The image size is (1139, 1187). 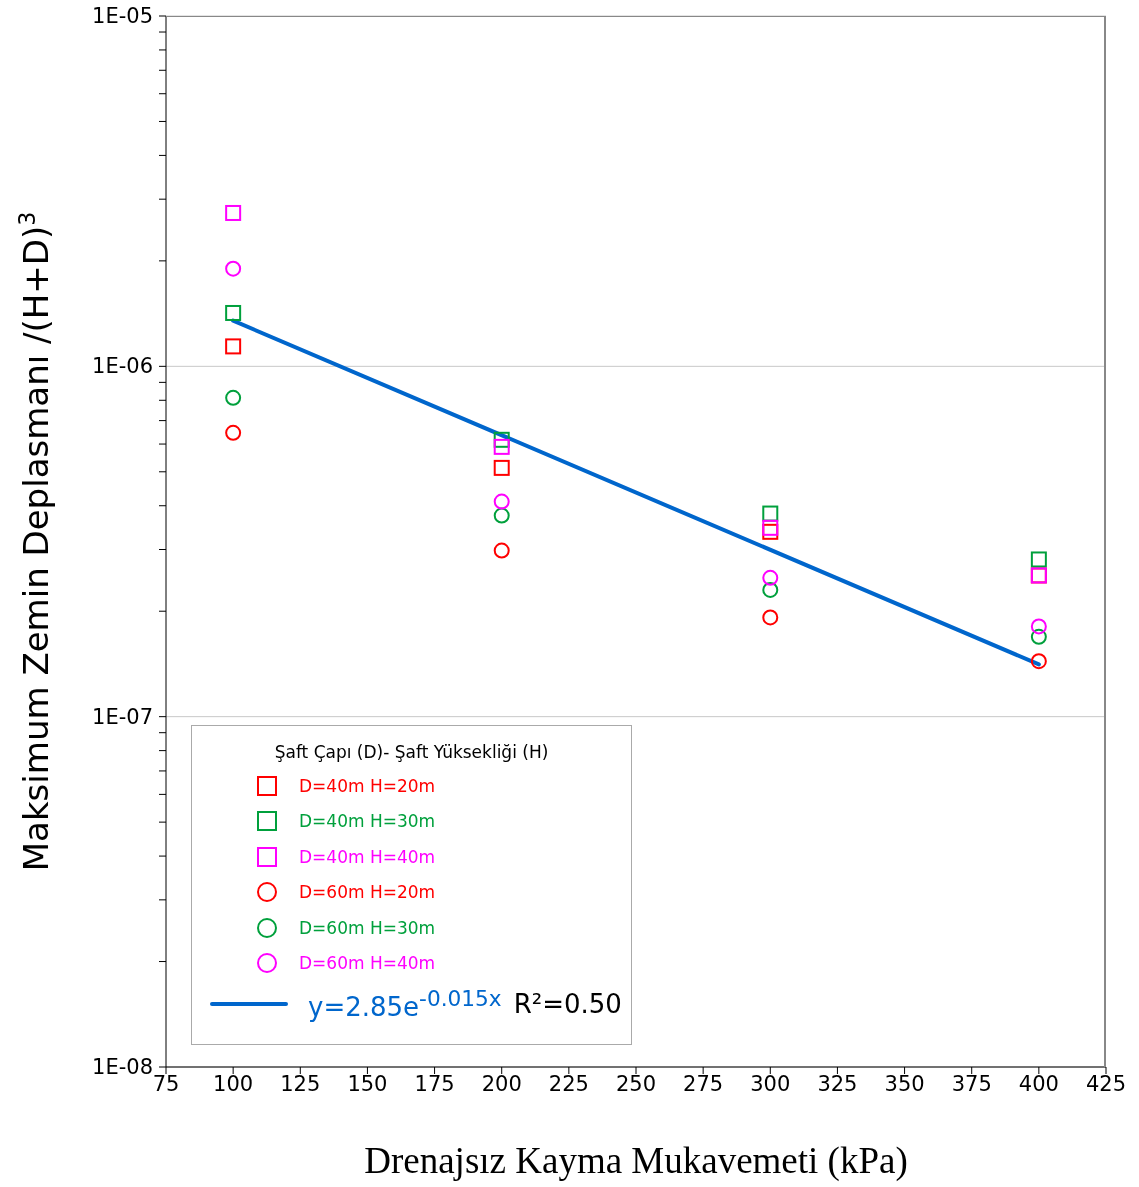 I want to click on x-tick-label: 400, so click(x=1038, y=1083).